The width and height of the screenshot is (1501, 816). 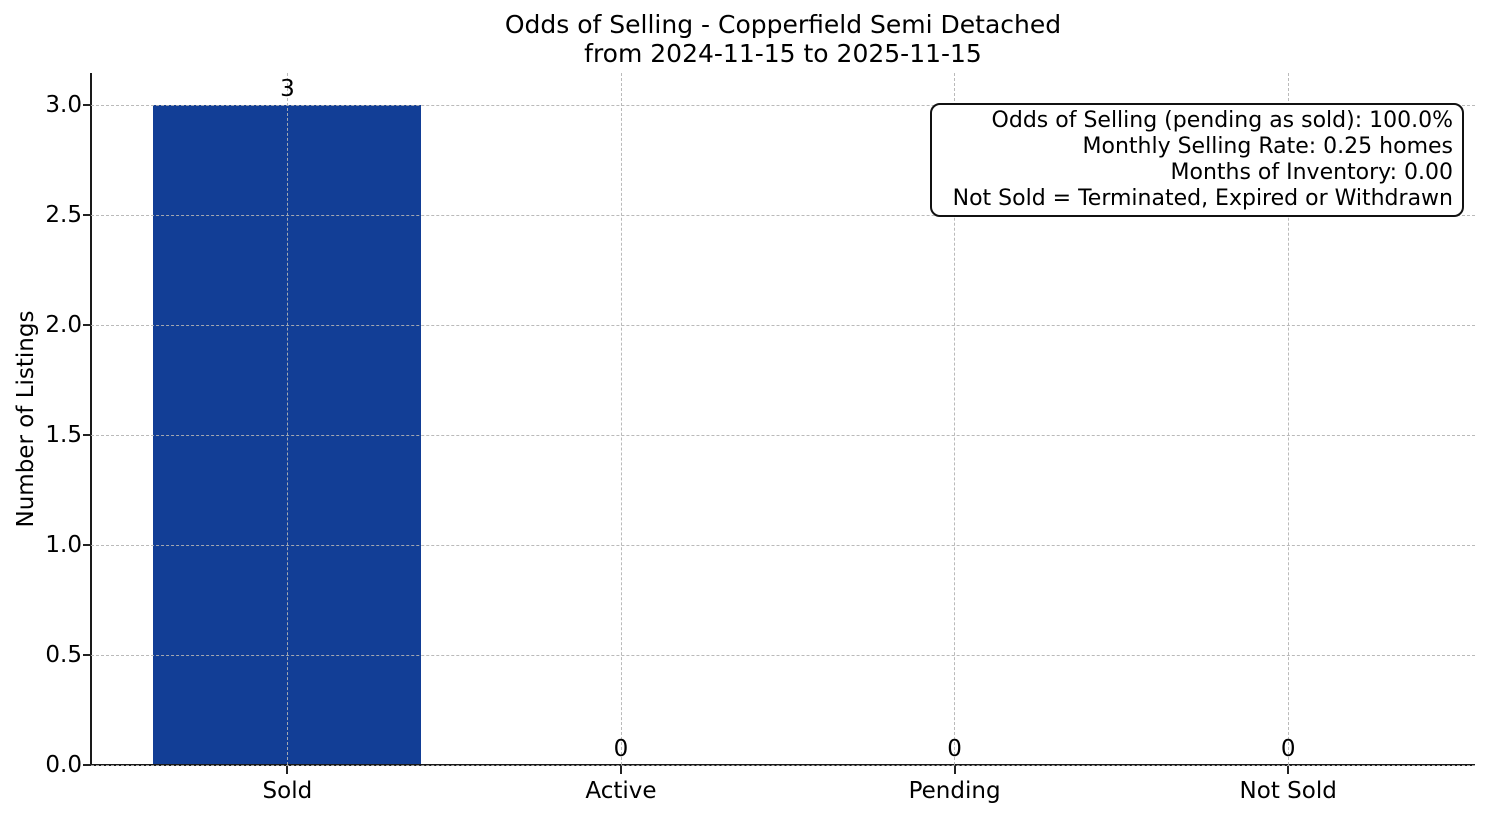 What do you see at coordinates (91, 419) in the screenshot?
I see `y-axis-spine` at bounding box center [91, 419].